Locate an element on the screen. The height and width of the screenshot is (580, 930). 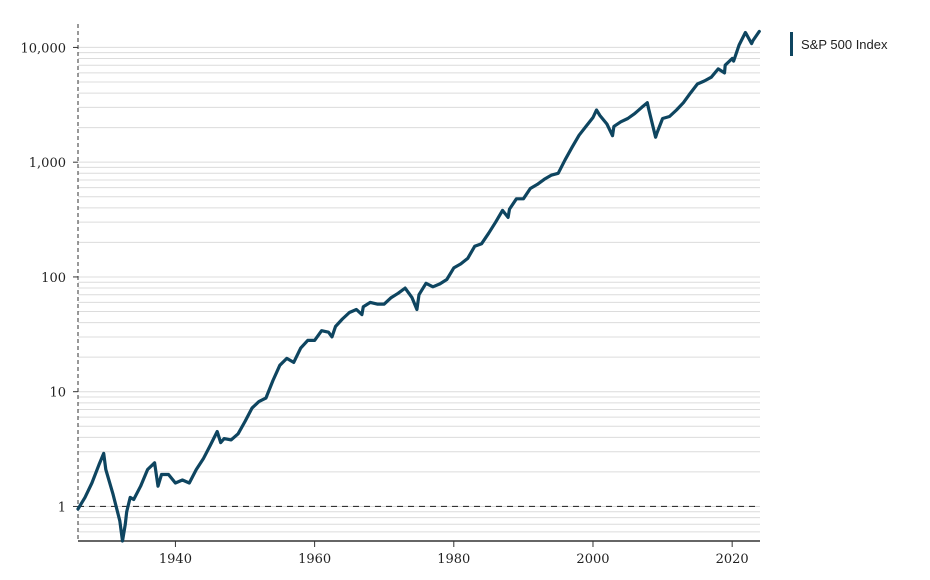
y-tick-label: 1 is located at coordinates (62, 507).